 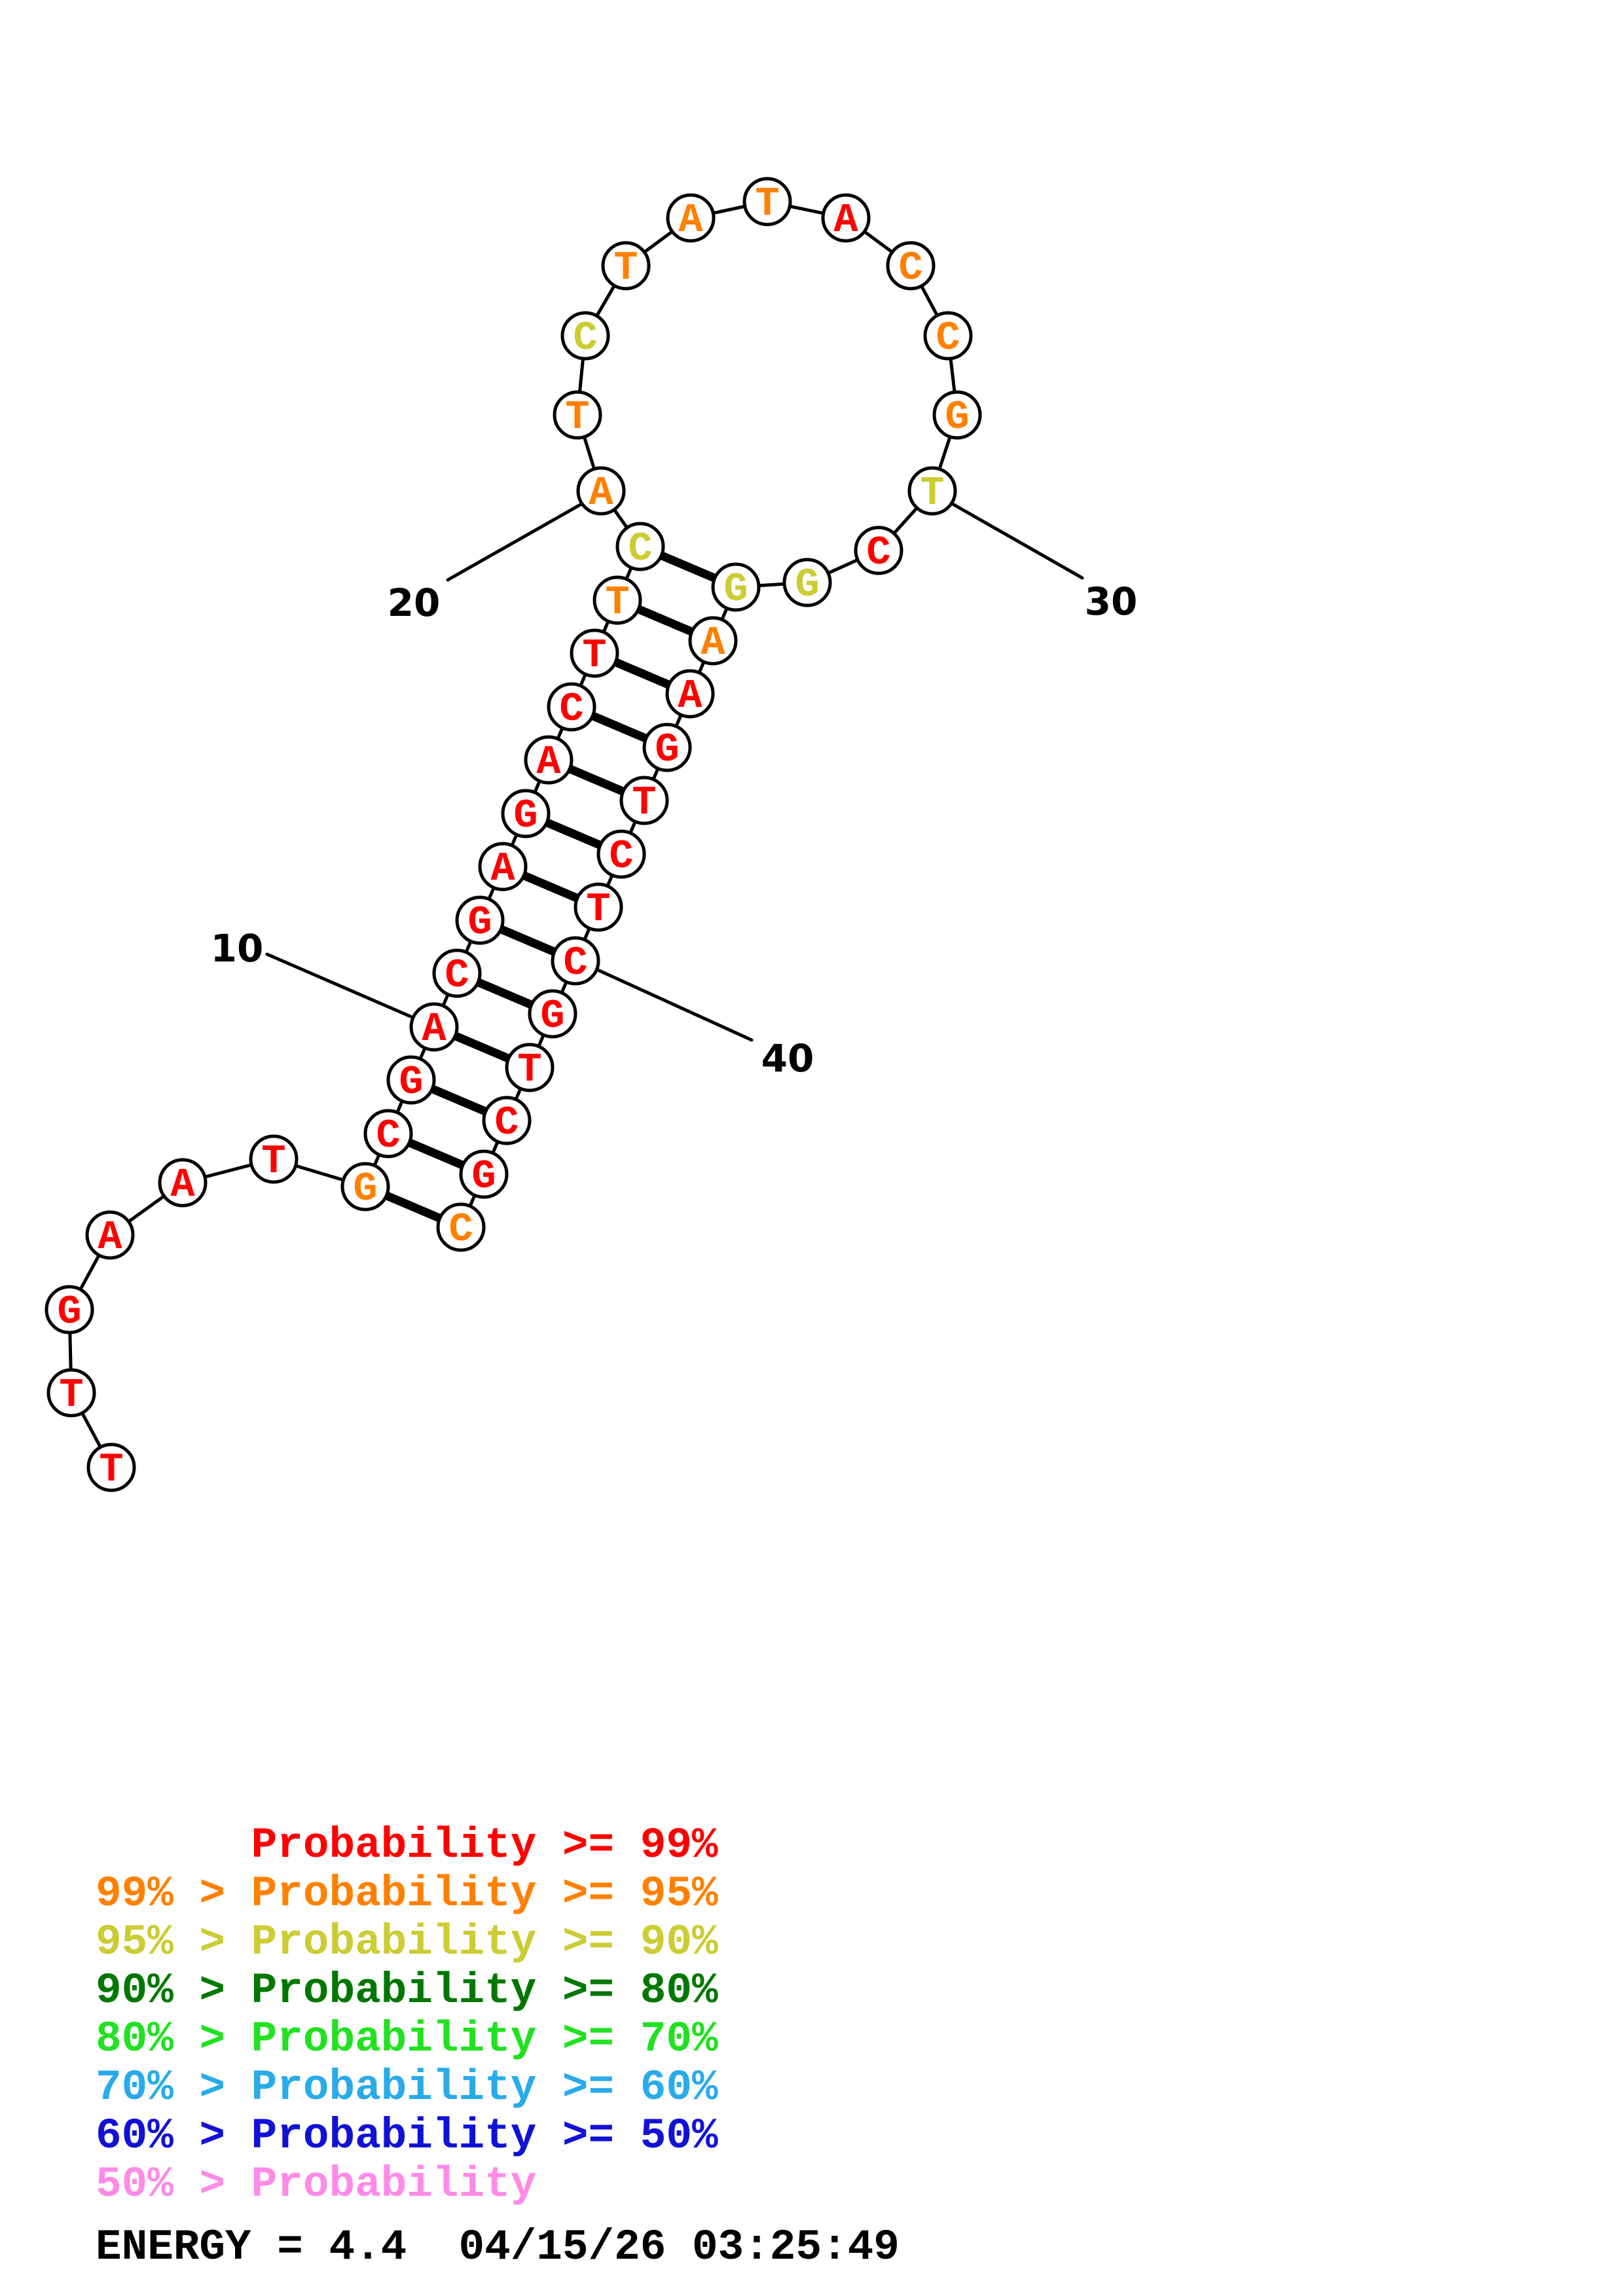 I want to click on nucleotide-base-38-C: C, so click(x=621, y=856).